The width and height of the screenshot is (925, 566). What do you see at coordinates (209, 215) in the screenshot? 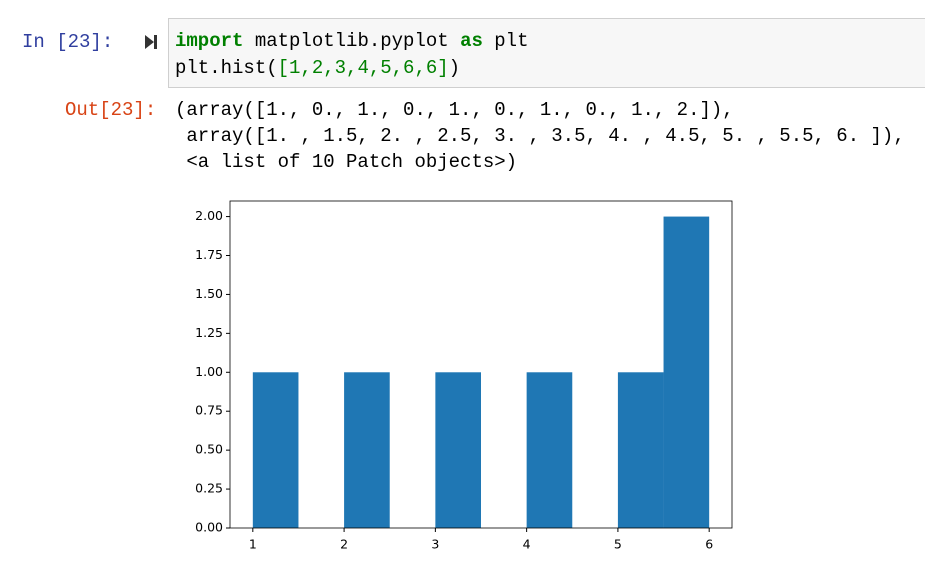
I see `y-tick-label: 2.00` at bounding box center [209, 215].